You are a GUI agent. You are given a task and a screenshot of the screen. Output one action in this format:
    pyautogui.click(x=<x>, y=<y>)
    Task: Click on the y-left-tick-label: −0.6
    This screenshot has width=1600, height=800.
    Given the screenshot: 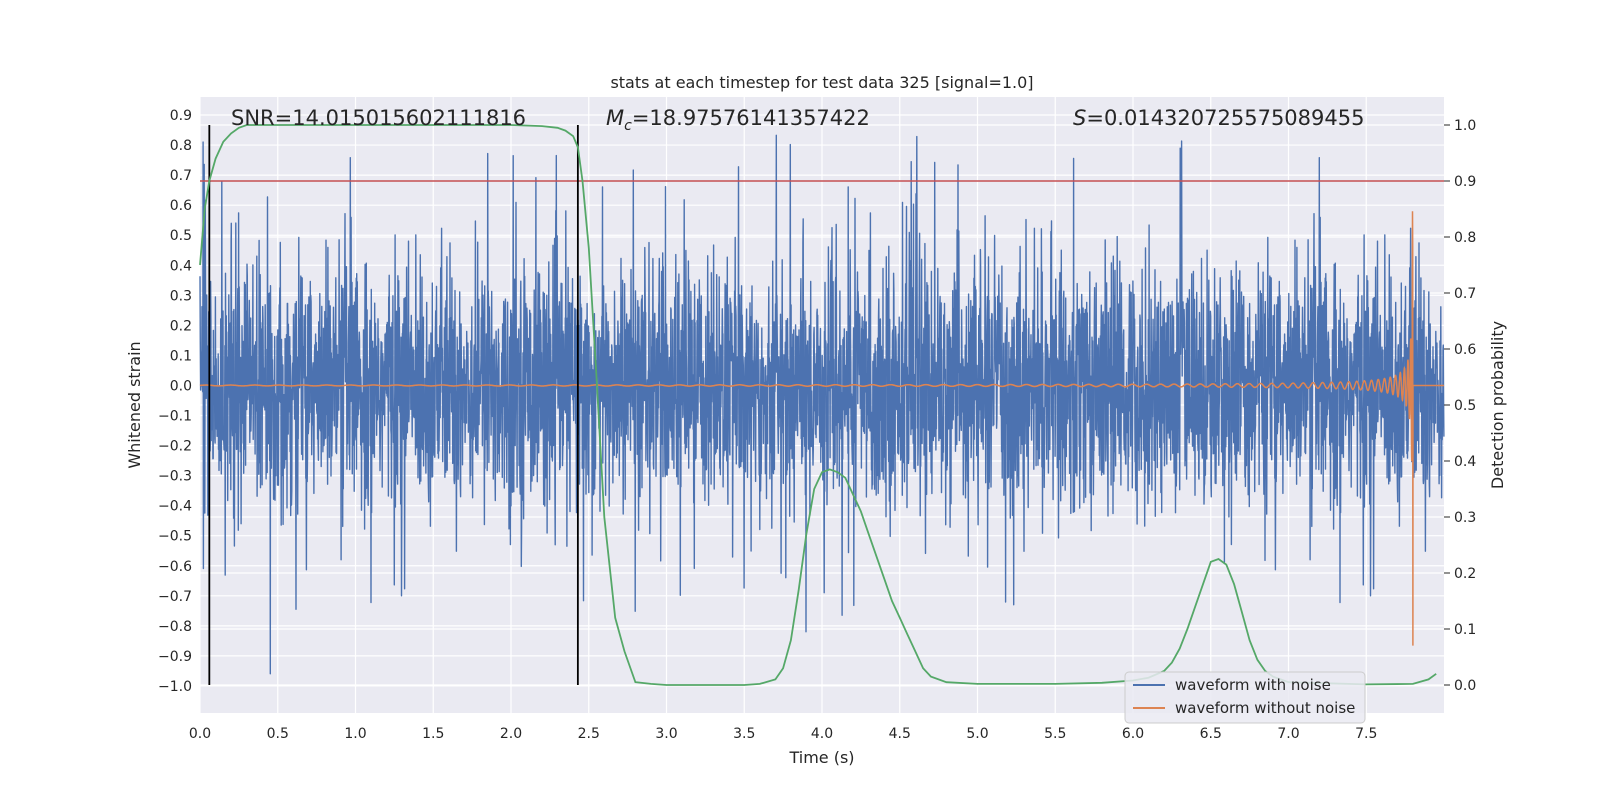 What is the action you would take?
    pyautogui.click(x=175, y=567)
    